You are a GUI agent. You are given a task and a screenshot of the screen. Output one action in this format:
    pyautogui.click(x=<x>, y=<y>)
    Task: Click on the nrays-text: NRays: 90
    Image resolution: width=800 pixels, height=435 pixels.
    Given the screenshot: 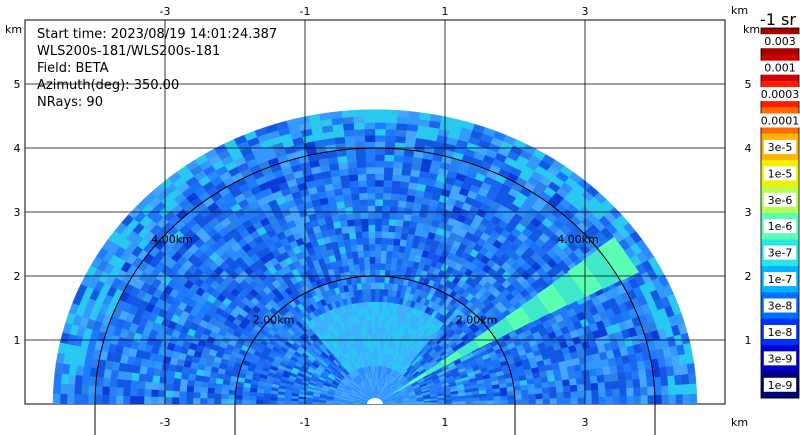 What is the action you would take?
    pyautogui.click(x=70, y=102)
    